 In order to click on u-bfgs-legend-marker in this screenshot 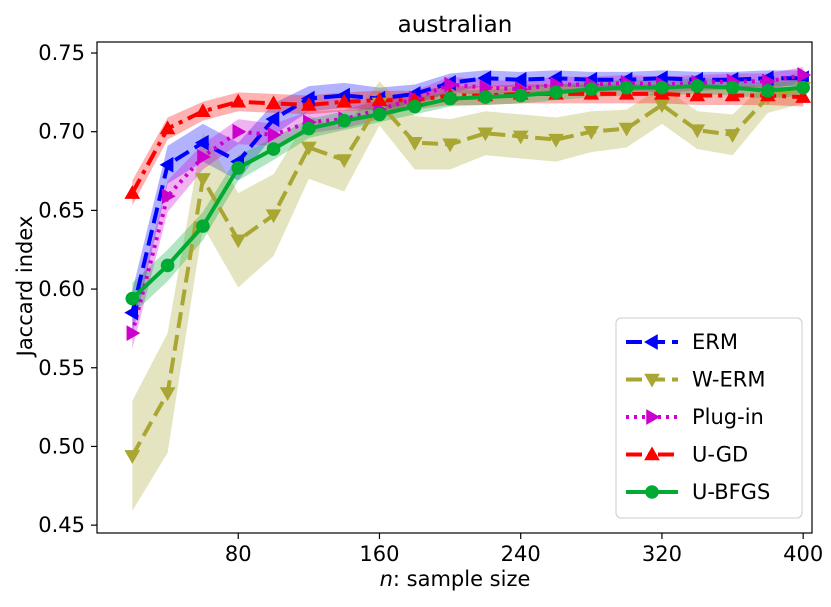, I will do `click(652, 492)`.